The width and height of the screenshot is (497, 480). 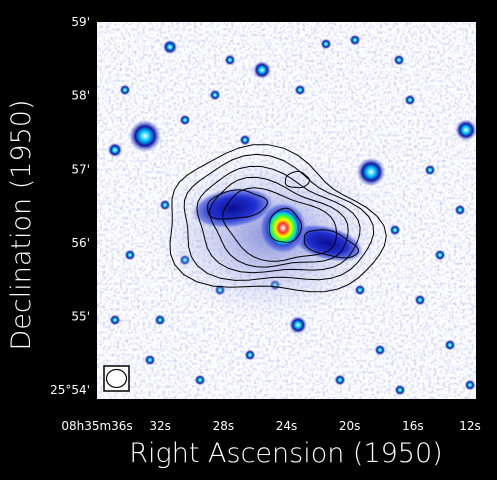 What do you see at coordinates (96, 426) in the screenshot?
I see `x-tick-label: 08h35m36s` at bounding box center [96, 426].